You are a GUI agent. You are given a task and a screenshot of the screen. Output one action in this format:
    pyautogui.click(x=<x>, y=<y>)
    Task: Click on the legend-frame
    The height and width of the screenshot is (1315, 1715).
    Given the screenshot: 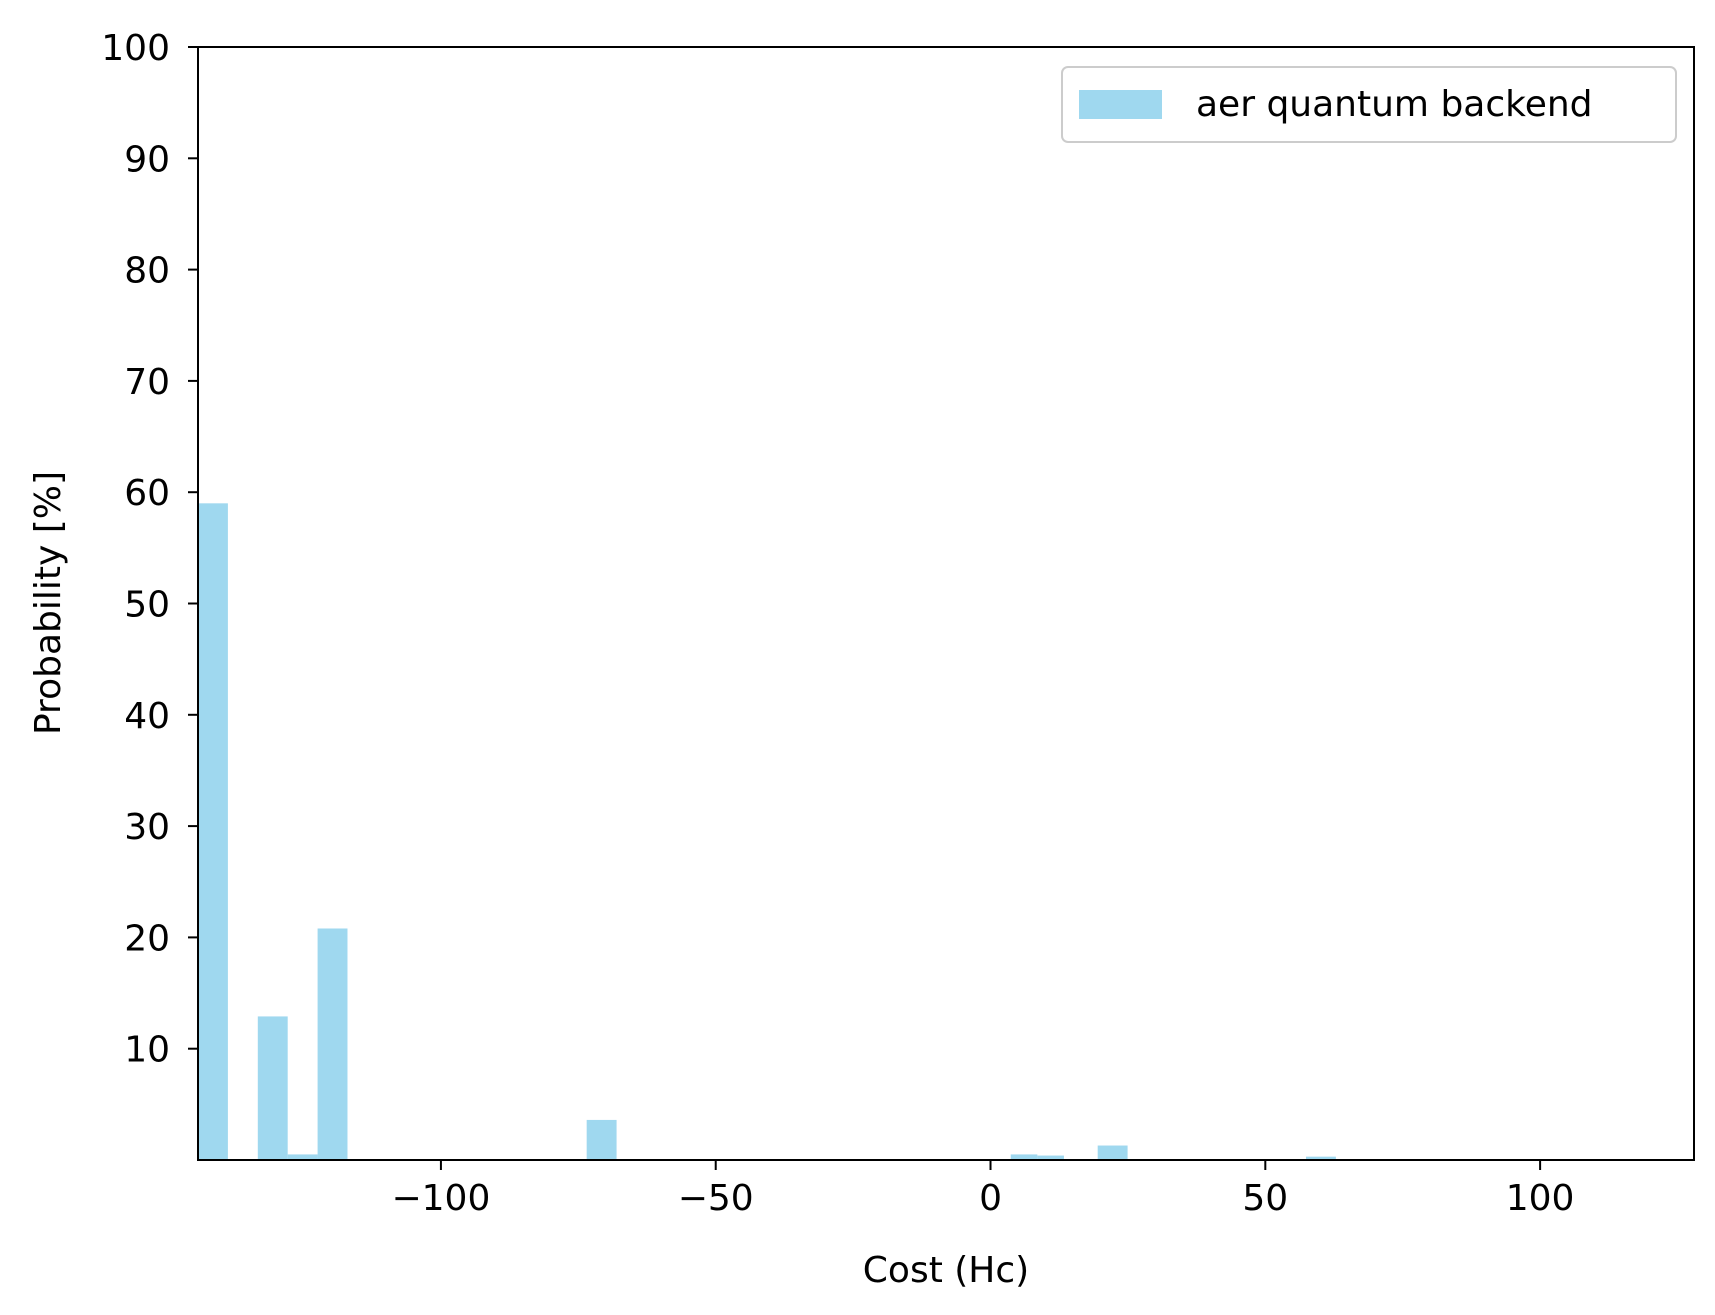 What is the action you would take?
    pyautogui.click(x=1369, y=104)
    